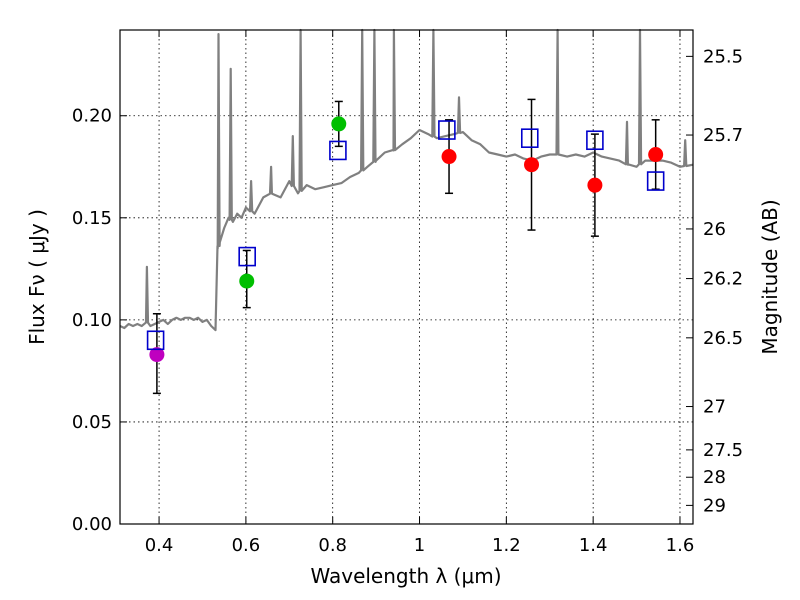  Describe the element at coordinates (92, 524) in the screenshot. I see `y-tick-label: 0.00` at that location.